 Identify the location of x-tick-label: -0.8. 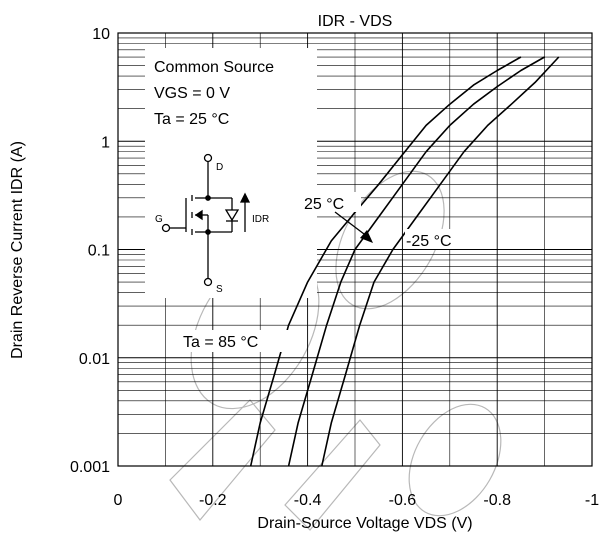
(497, 500).